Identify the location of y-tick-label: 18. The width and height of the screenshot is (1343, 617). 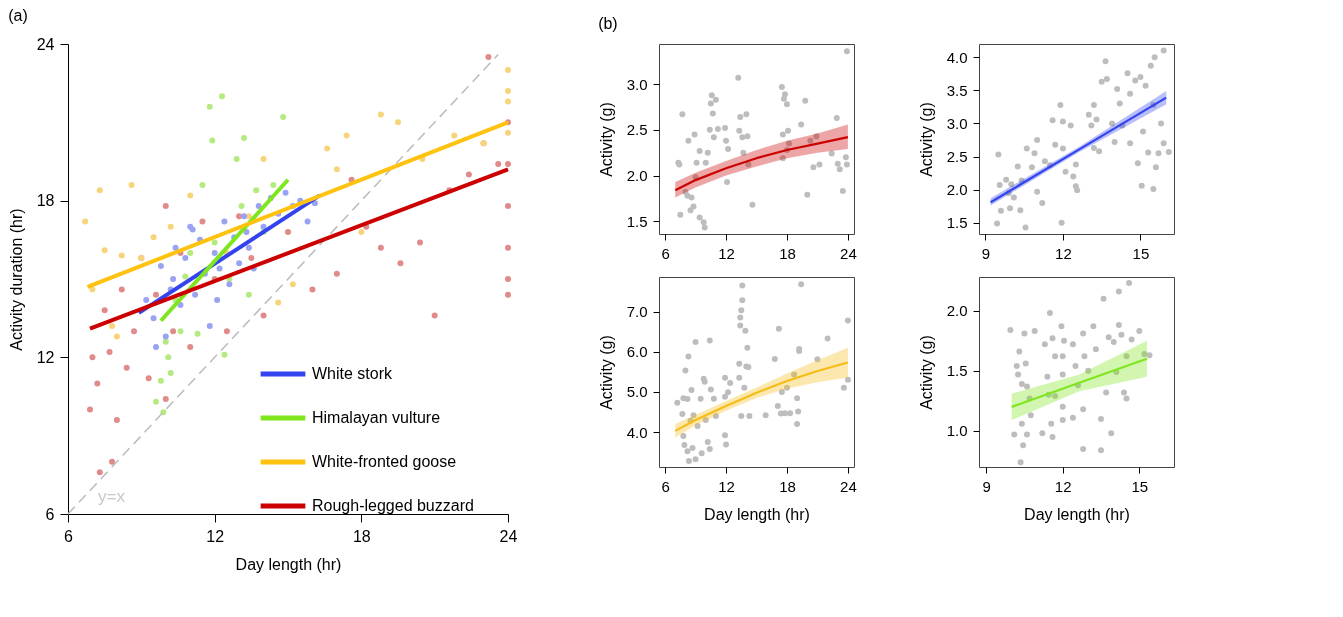
(45, 201).